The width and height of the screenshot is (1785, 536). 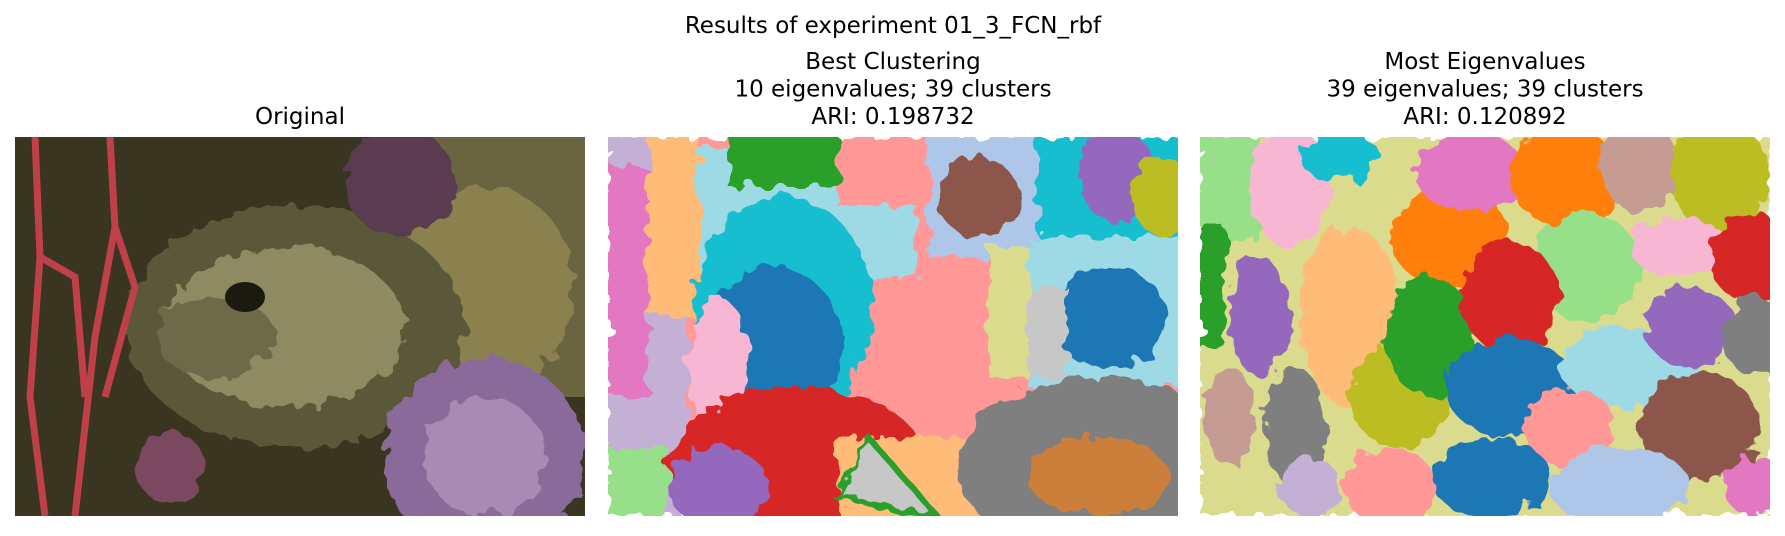 What do you see at coordinates (300, 117) in the screenshot?
I see `panel-title: Original` at bounding box center [300, 117].